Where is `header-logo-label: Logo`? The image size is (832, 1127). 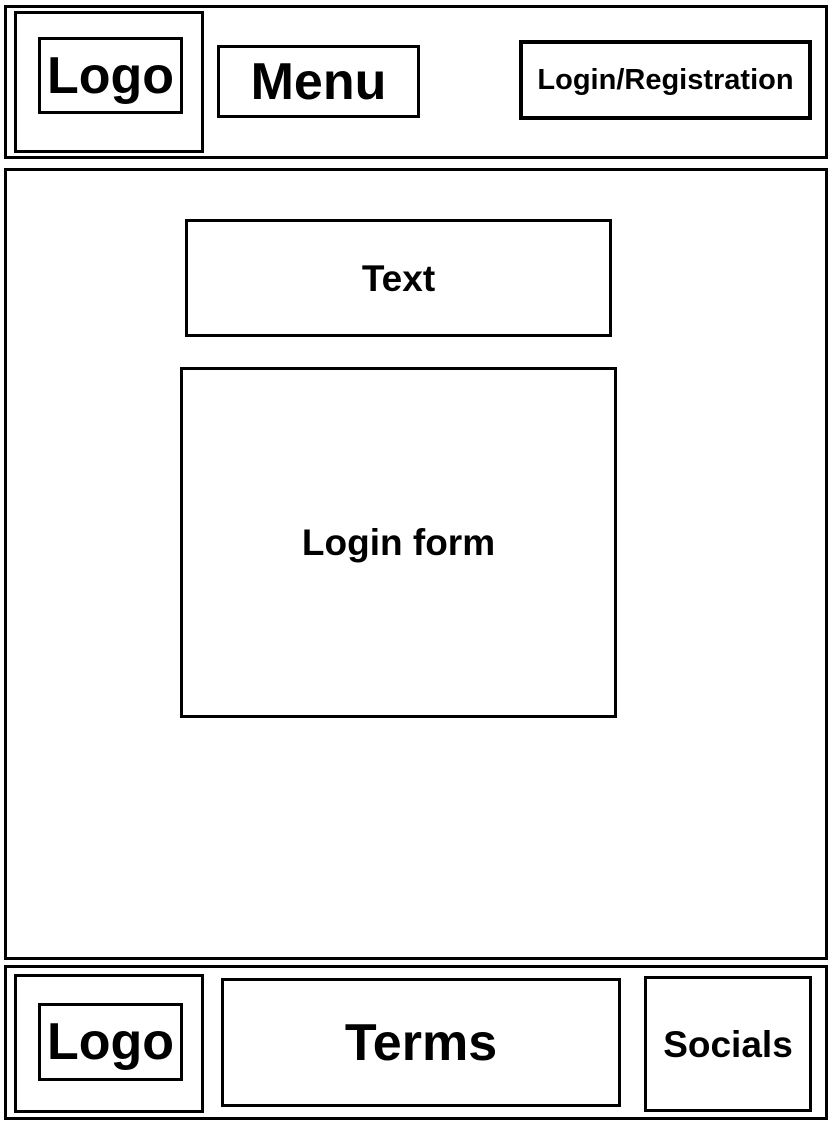 header-logo-label: Logo is located at coordinates (110, 75).